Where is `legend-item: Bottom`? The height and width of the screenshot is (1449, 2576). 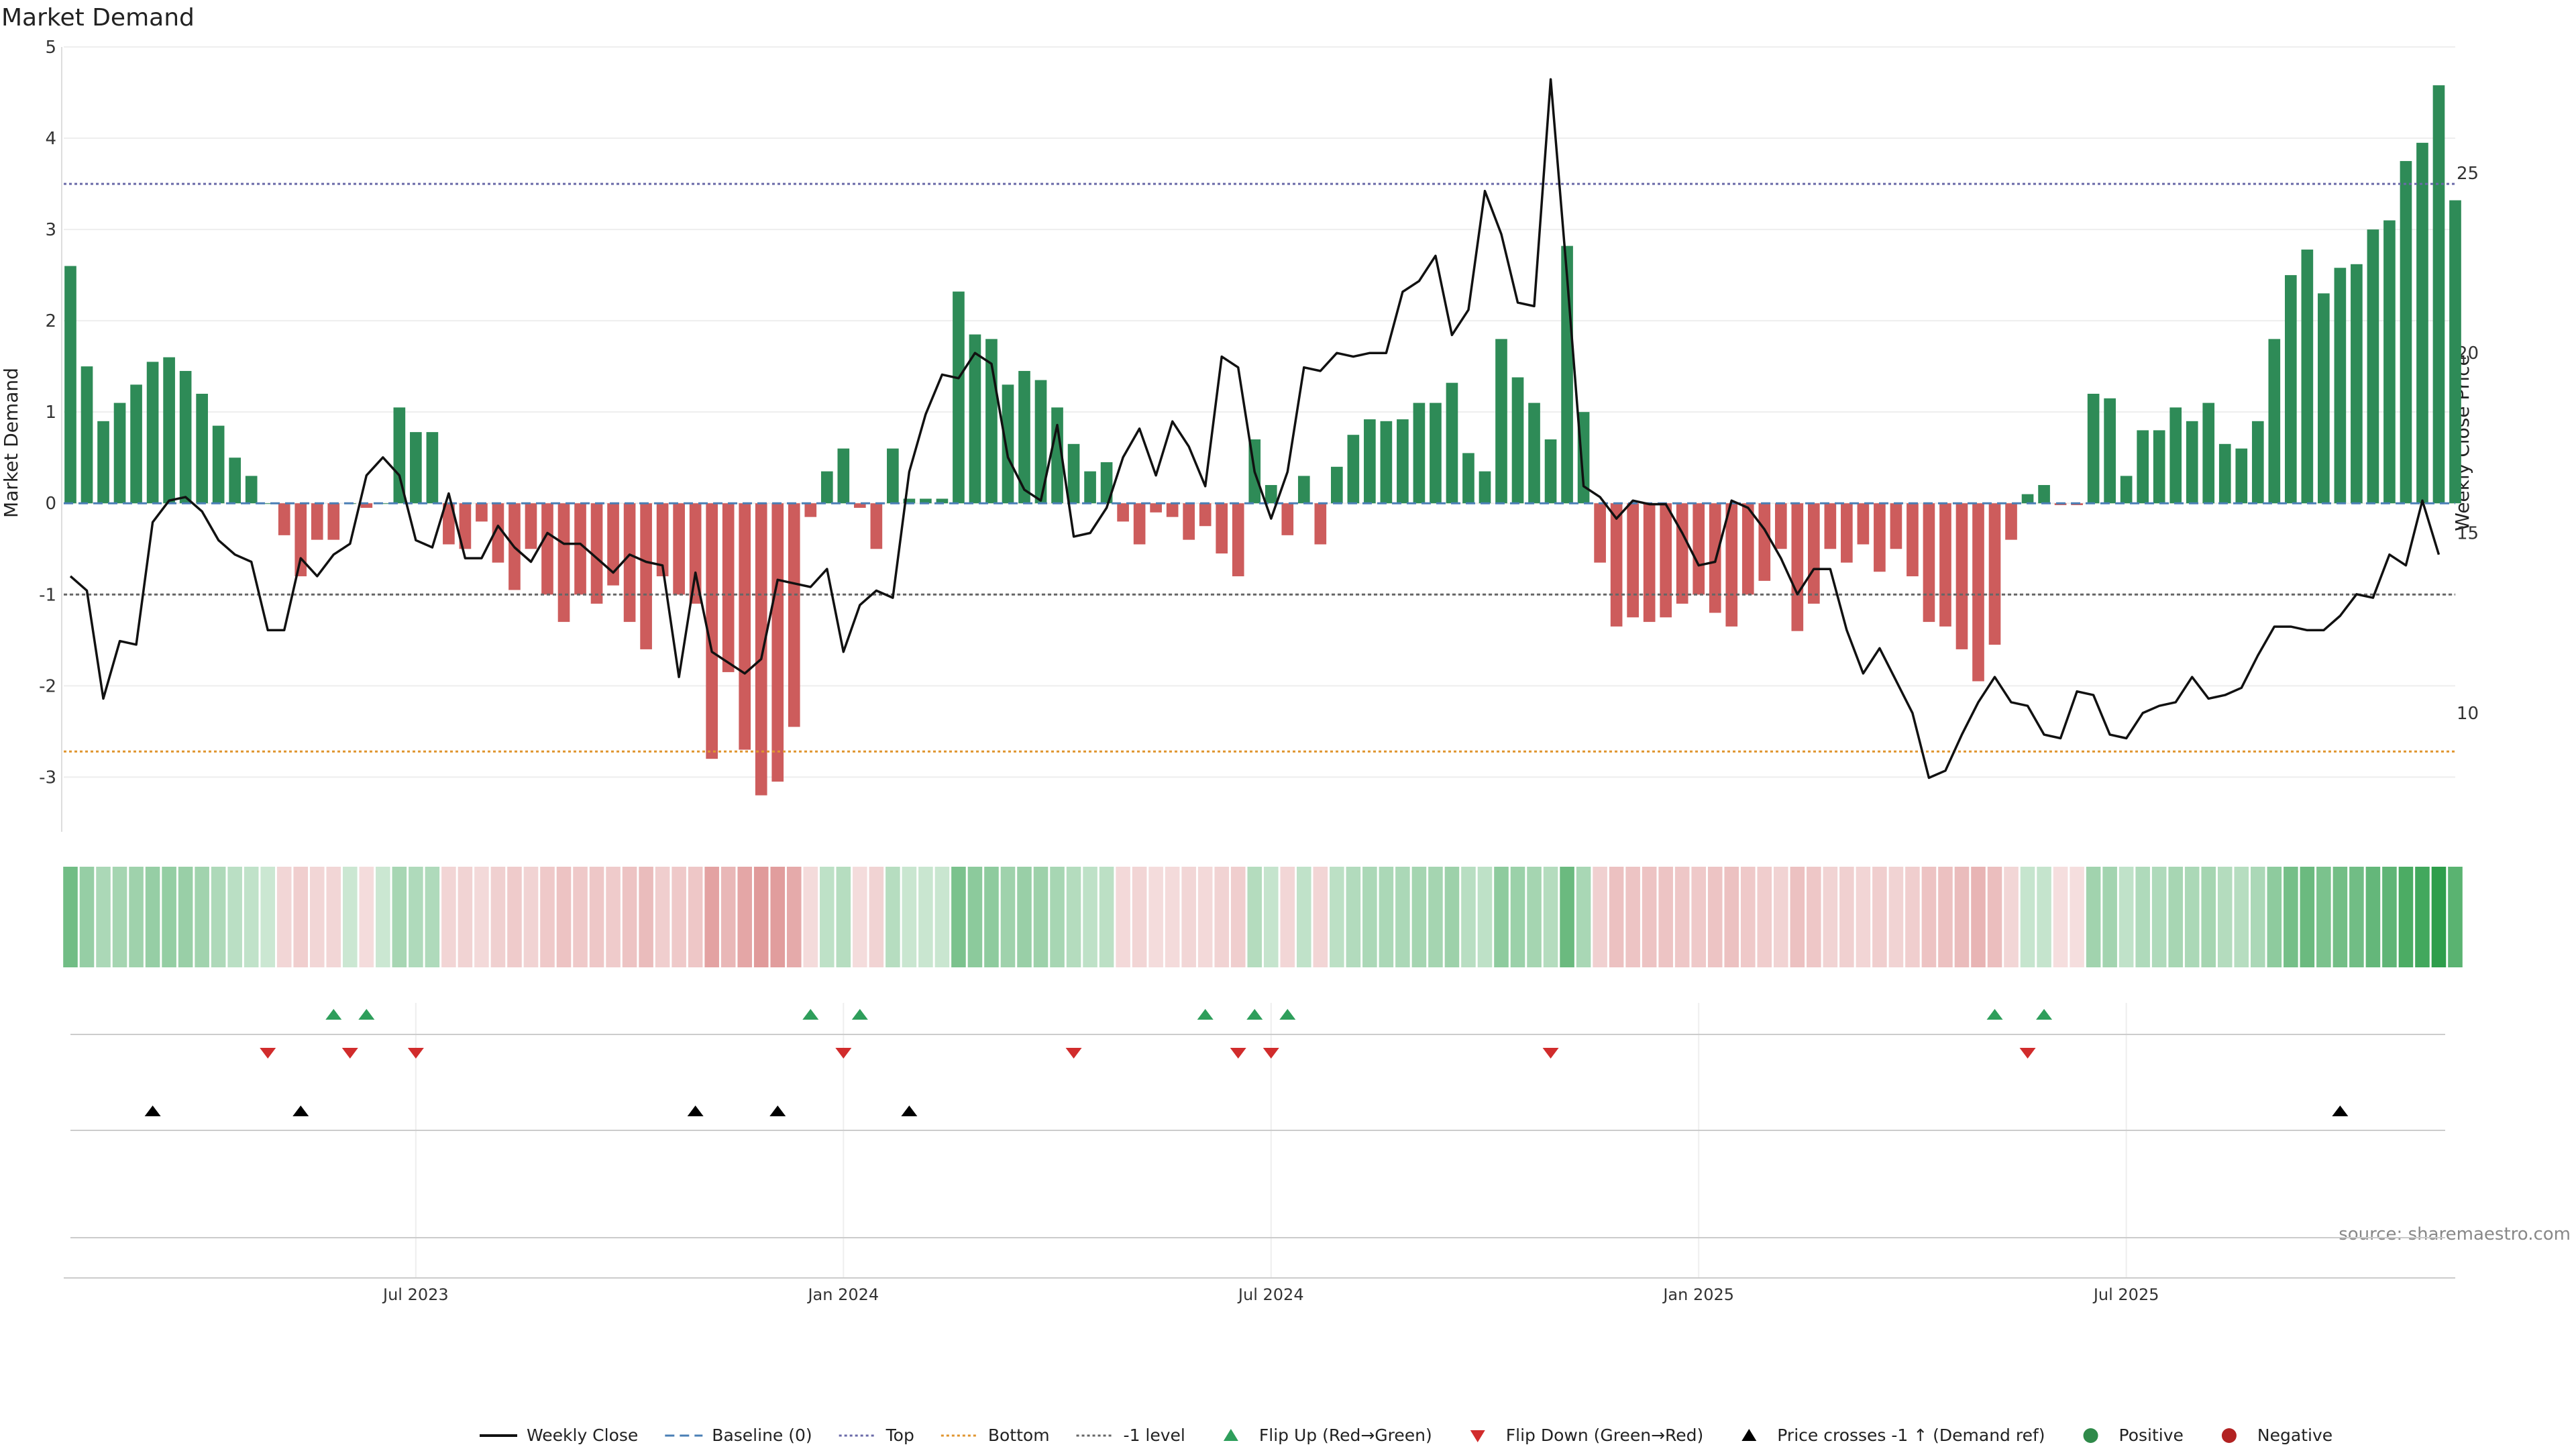 legend-item: Bottom is located at coordinates (995, 1435).